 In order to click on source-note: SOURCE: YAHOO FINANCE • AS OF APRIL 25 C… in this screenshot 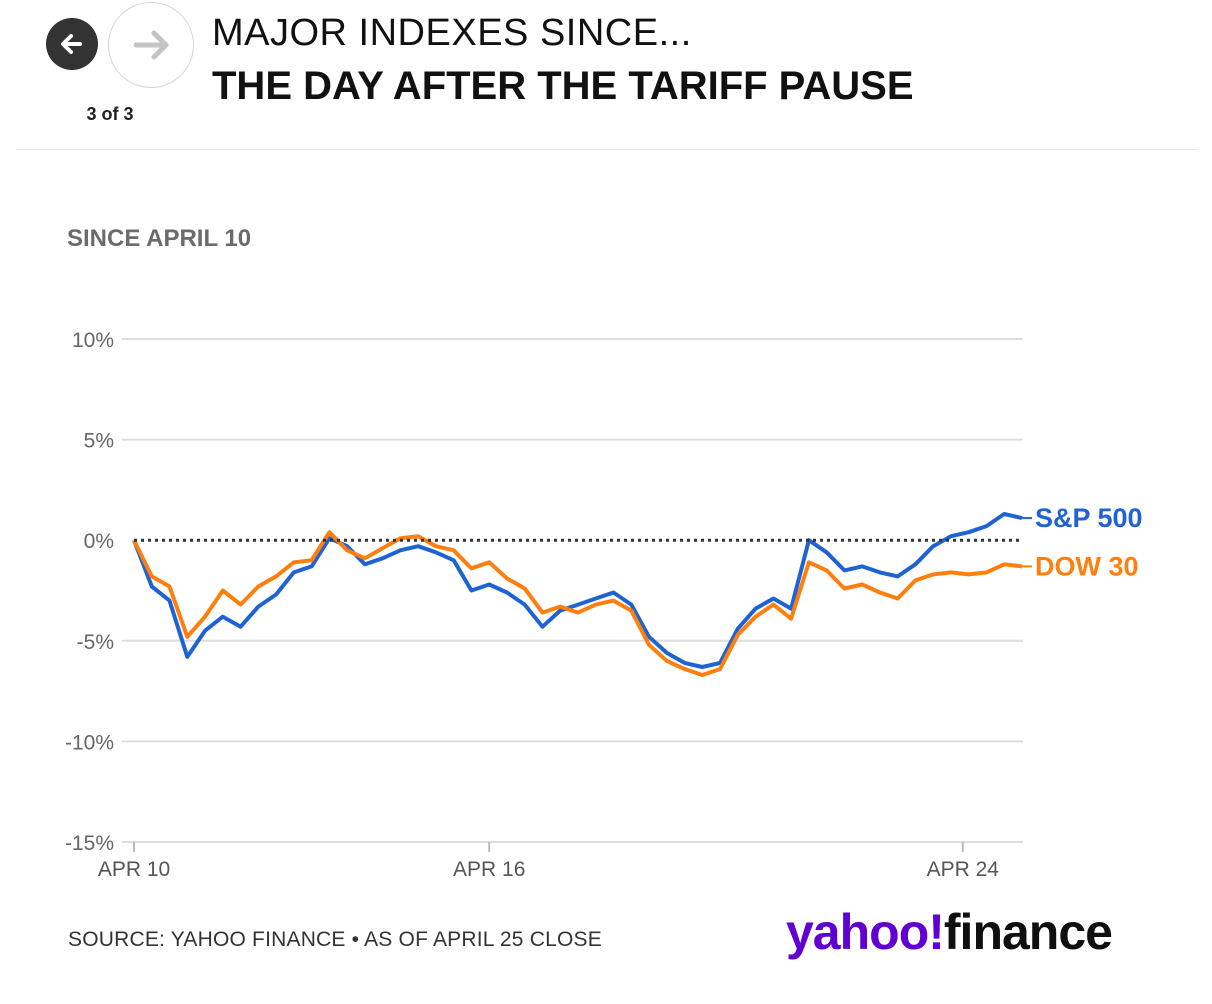, I will do `click(335, 939)`.